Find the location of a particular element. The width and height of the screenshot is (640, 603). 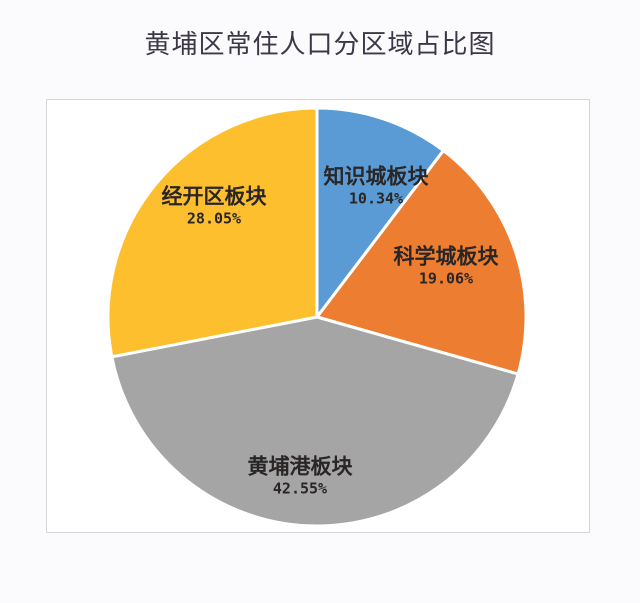

slice-zhishicheng is located at coordinates (380, 212).